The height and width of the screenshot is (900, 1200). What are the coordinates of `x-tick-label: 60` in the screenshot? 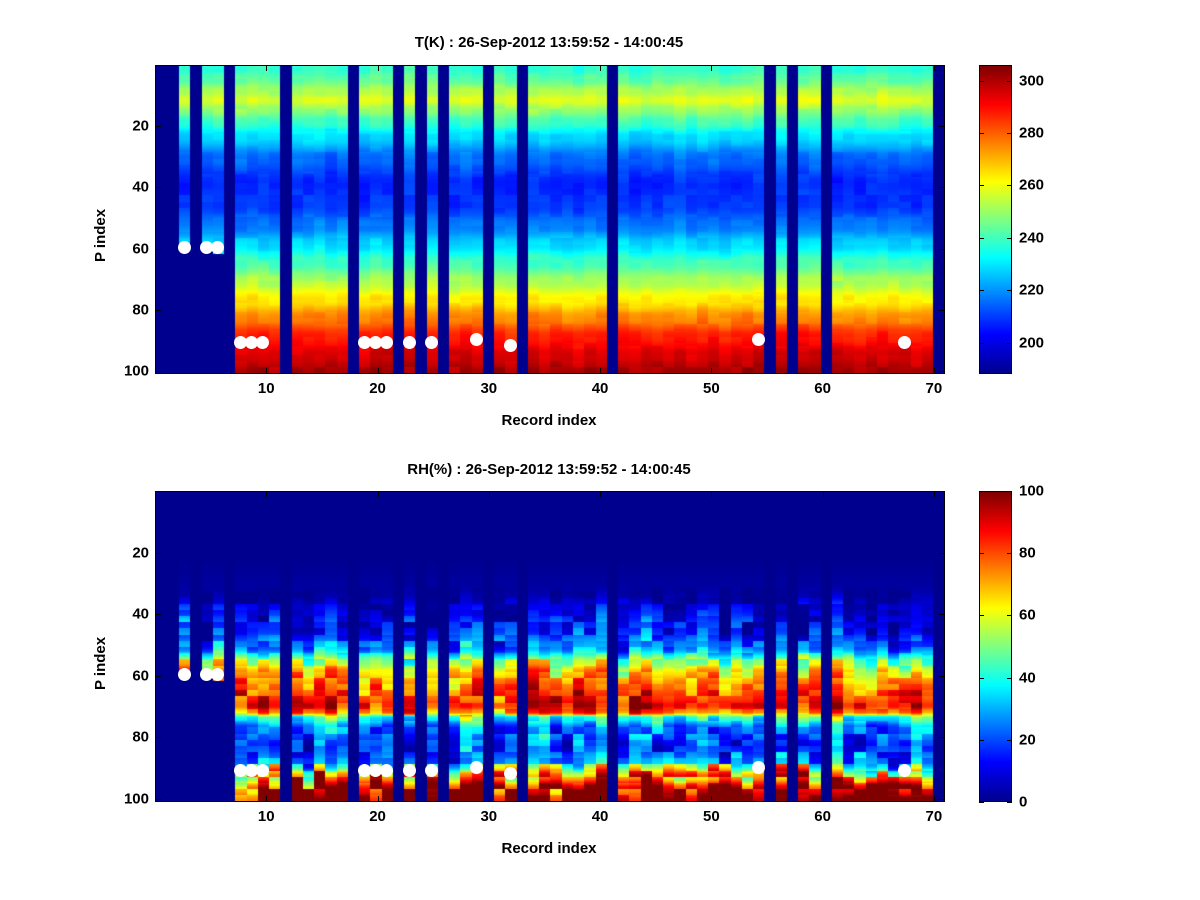 It's located at (822, 816).